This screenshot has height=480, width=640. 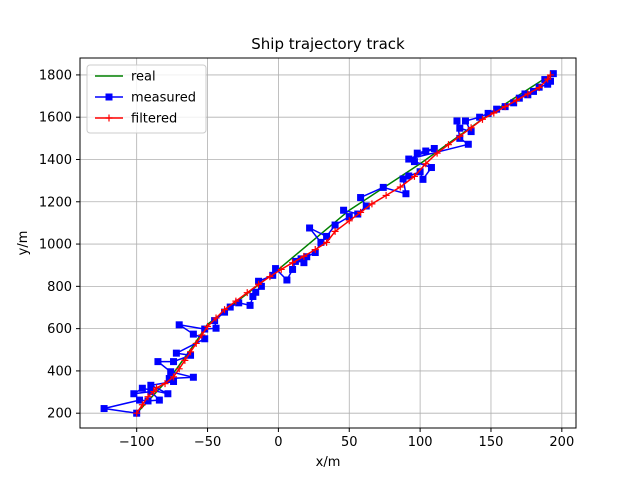 I want to click on legend-marker-filtered, so click(x=109, y=118).